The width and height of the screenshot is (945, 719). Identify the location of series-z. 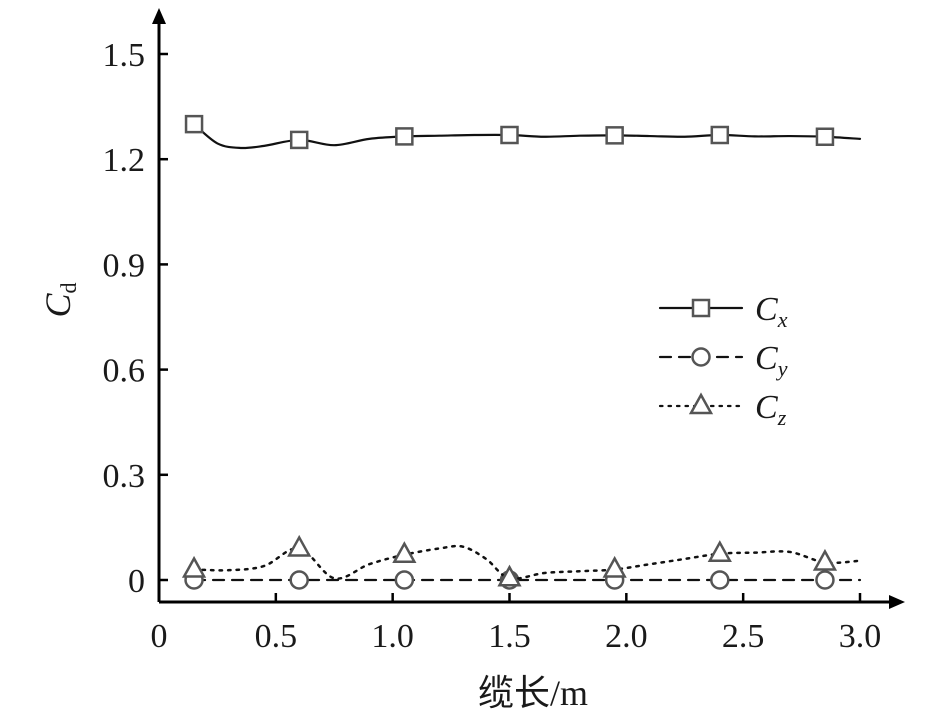
(521, 560).